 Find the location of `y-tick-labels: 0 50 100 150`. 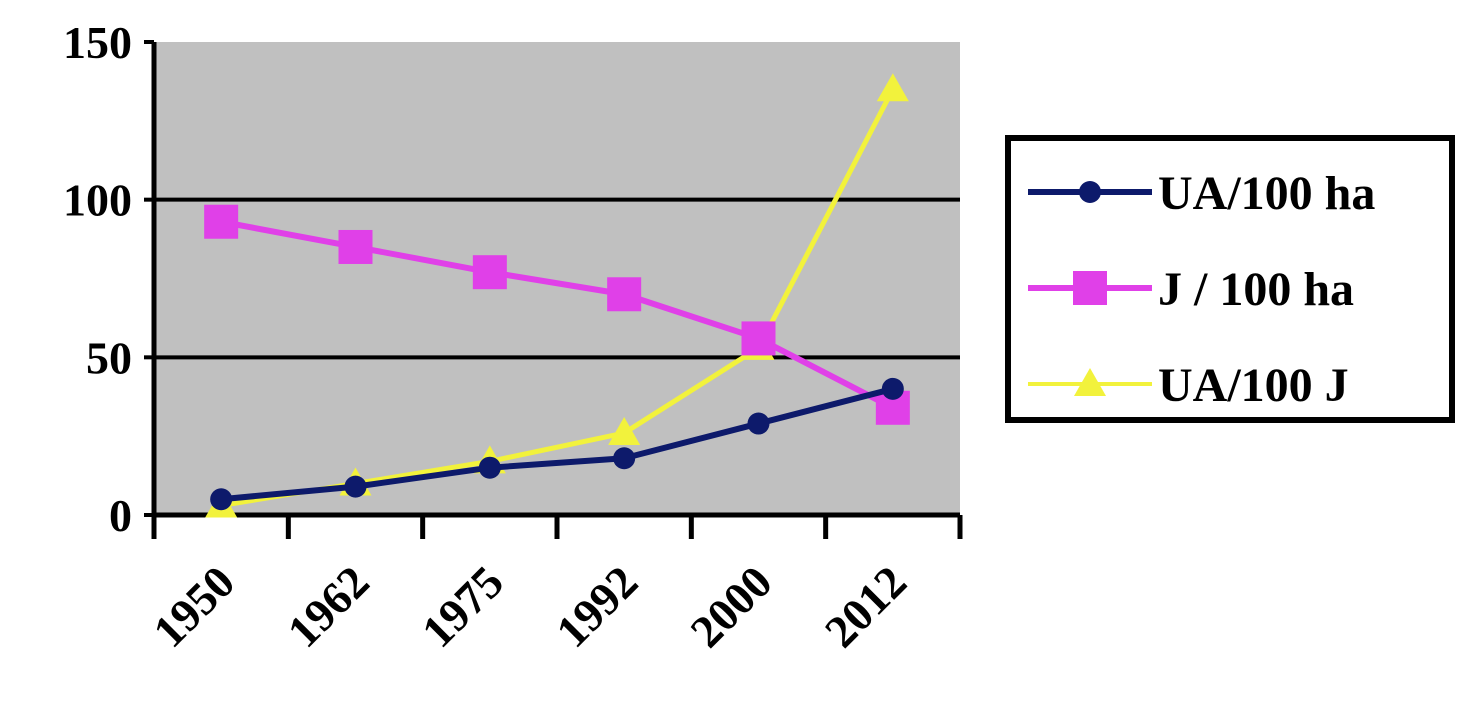

y-tick-labels: 0 50 100 150 is located at coordinates (97, 279).